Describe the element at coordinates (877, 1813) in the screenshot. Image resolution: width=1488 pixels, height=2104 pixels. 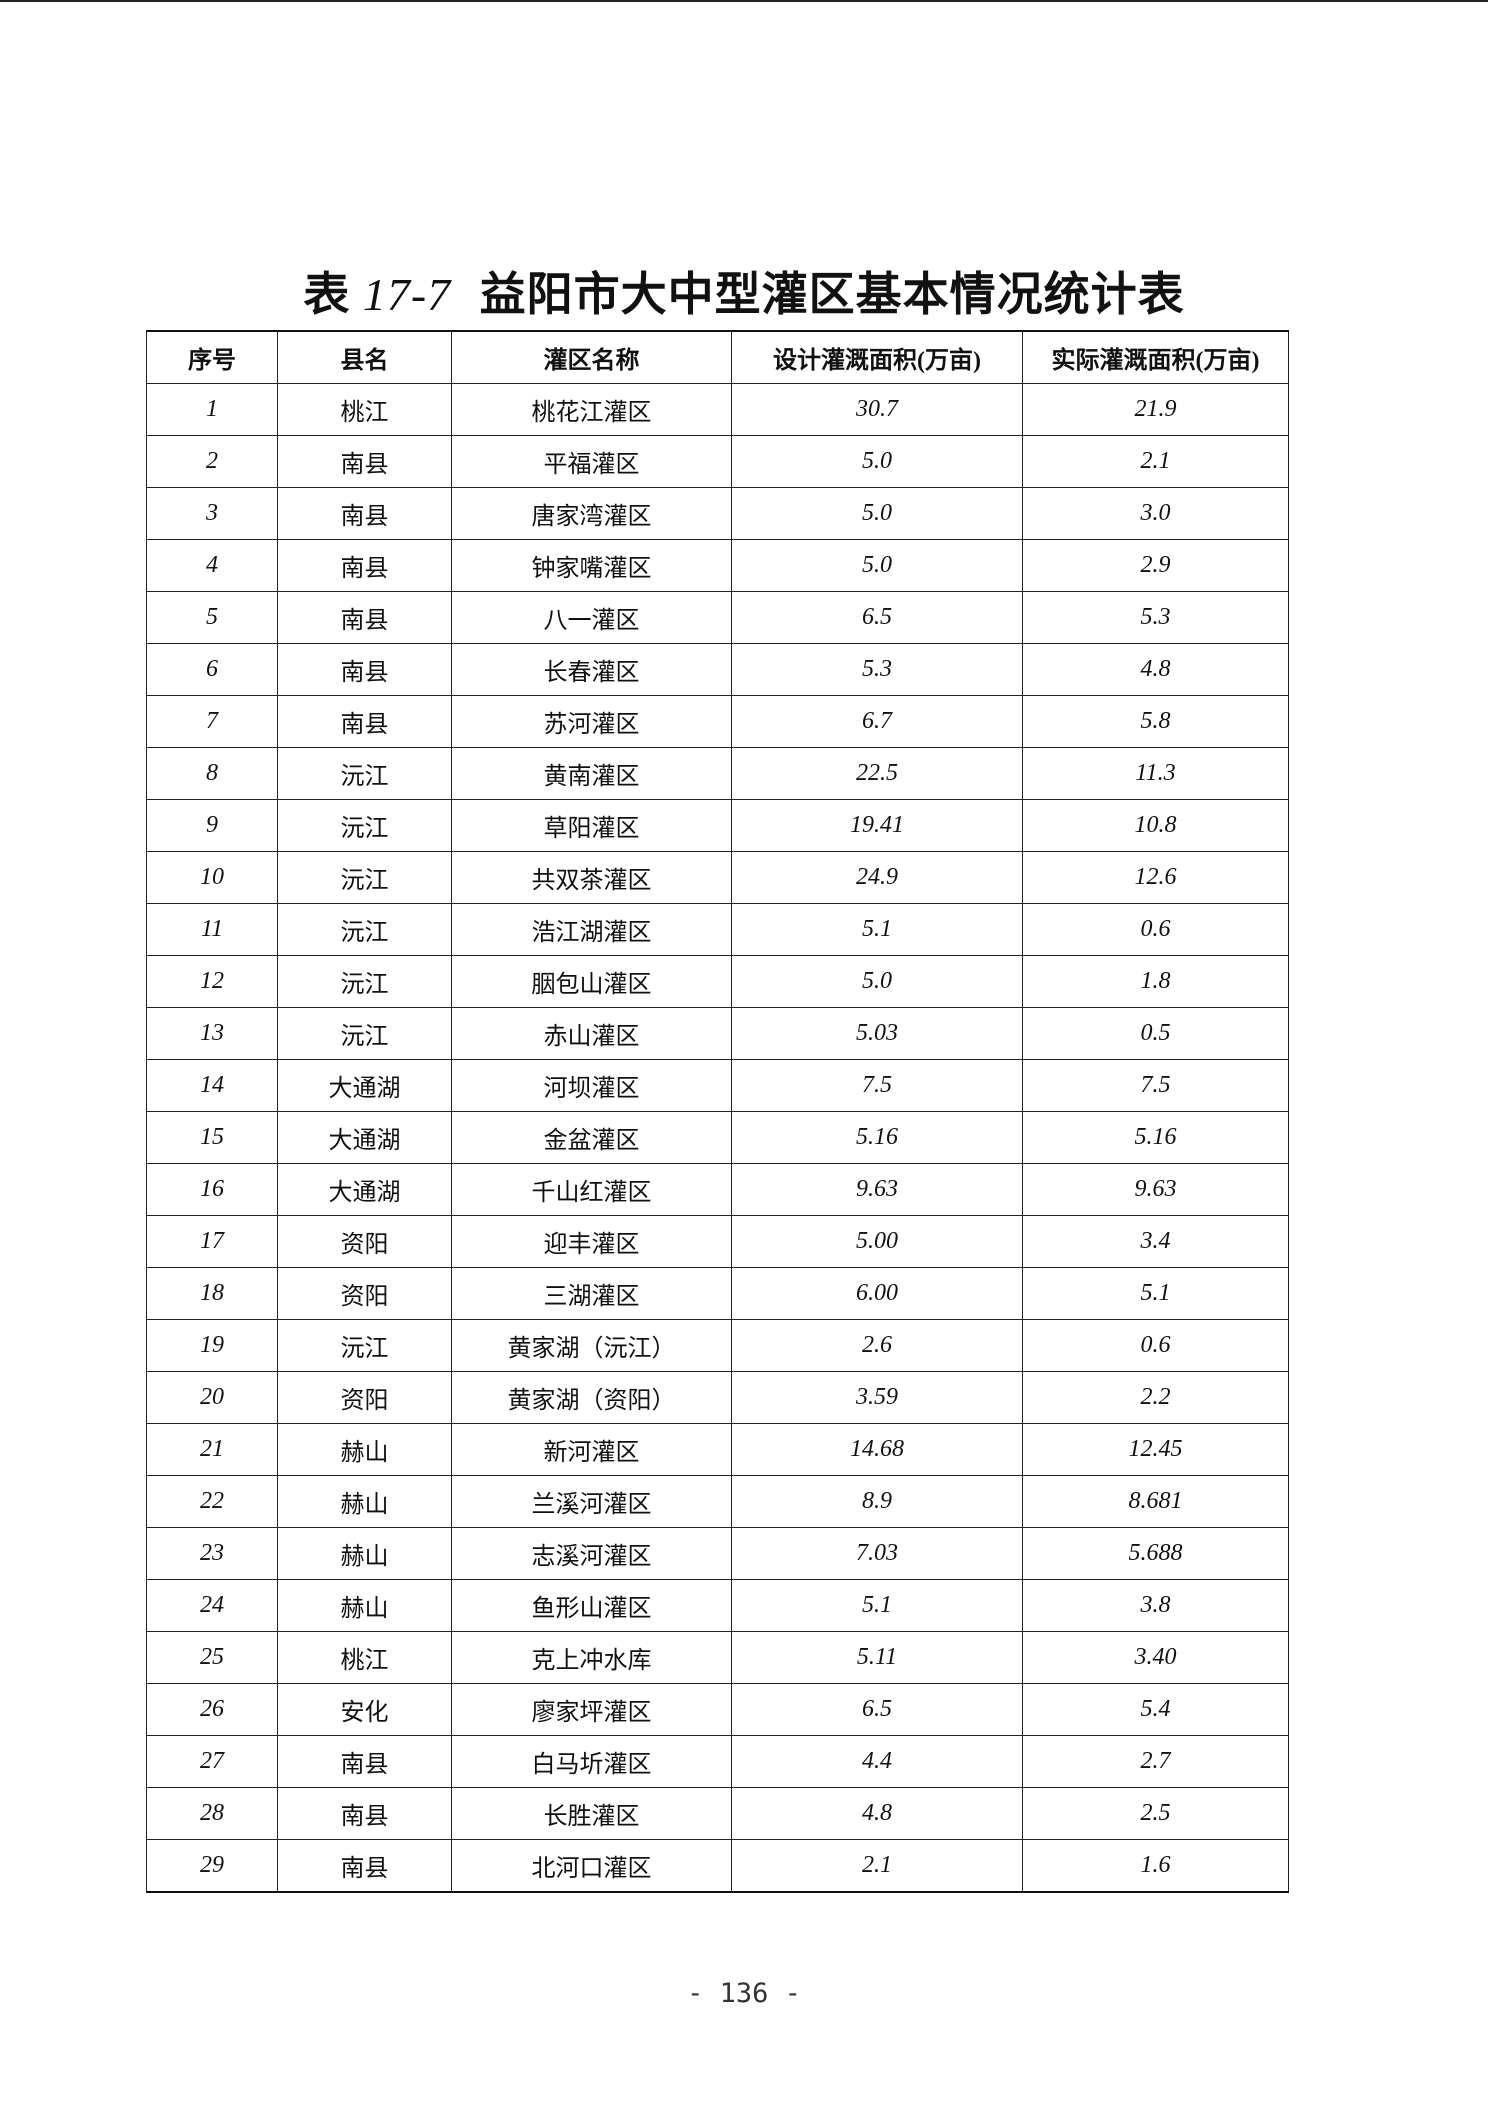
I see `cell-design-area: 4.8` at that location.